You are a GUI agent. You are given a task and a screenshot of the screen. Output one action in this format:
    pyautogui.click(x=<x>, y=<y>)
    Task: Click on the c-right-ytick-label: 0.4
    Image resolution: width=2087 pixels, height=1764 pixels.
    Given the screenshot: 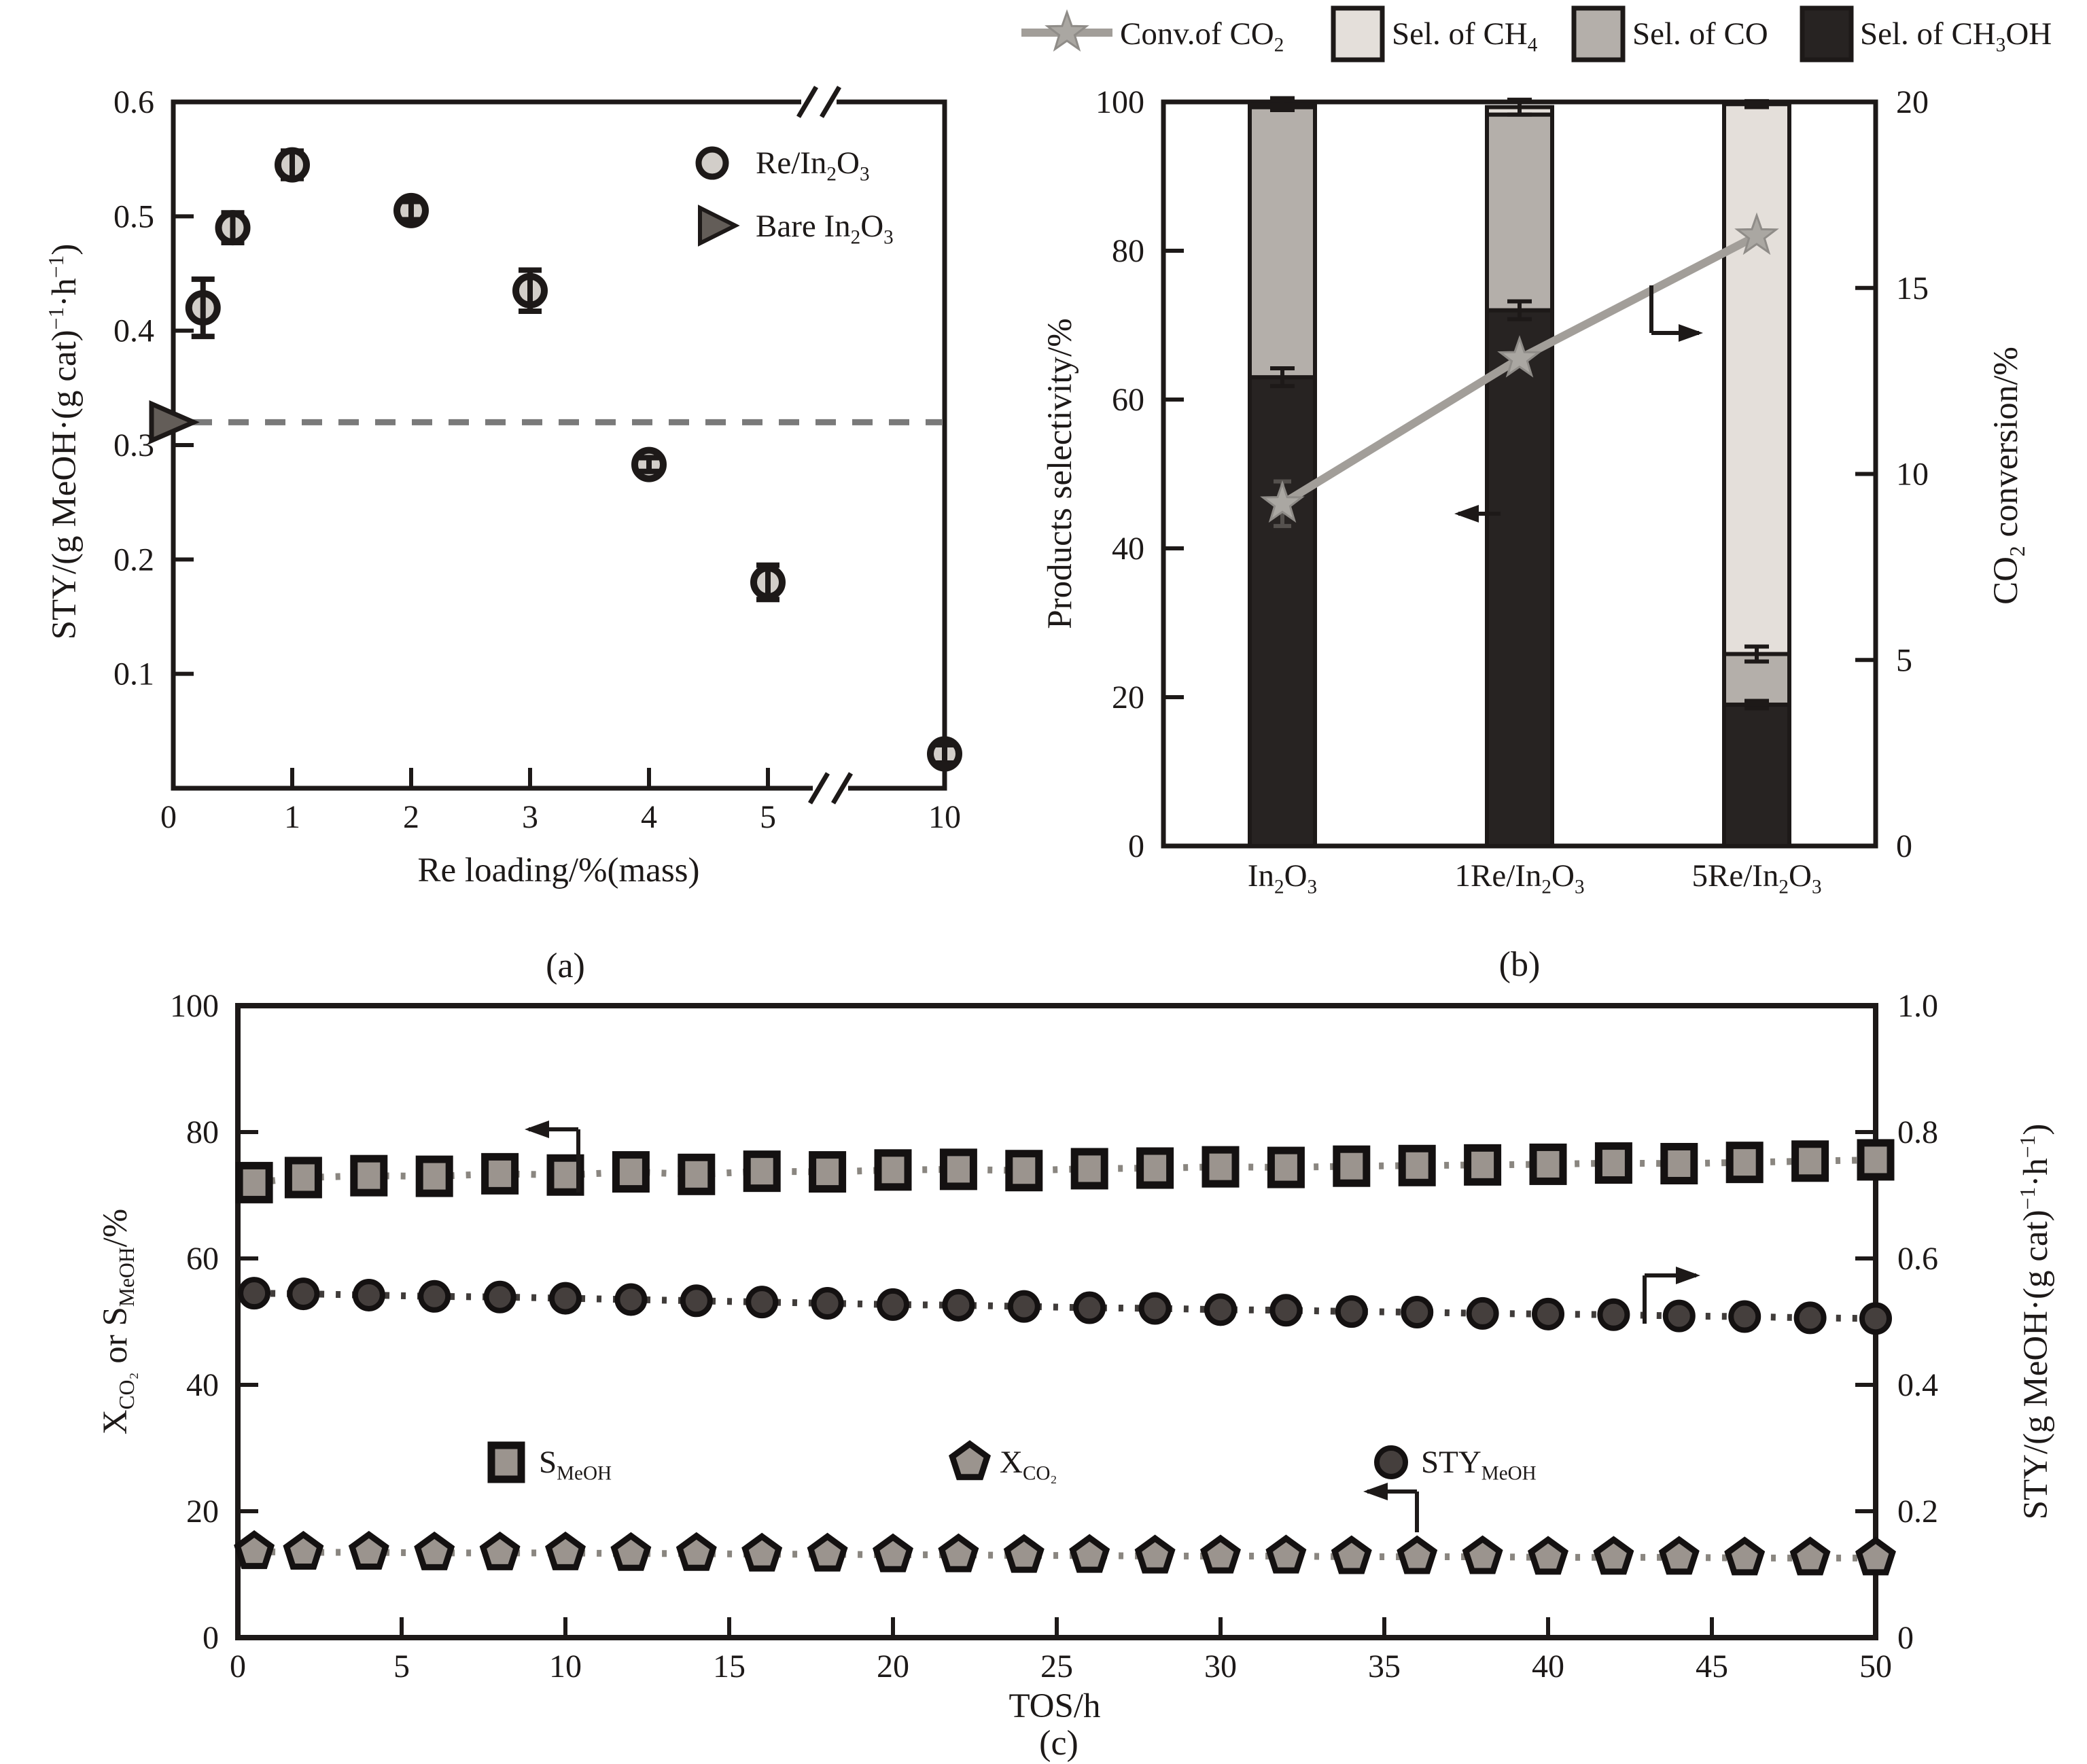 What is the action you would take?
    pyautogui.click(x=1917, y=1385)
    